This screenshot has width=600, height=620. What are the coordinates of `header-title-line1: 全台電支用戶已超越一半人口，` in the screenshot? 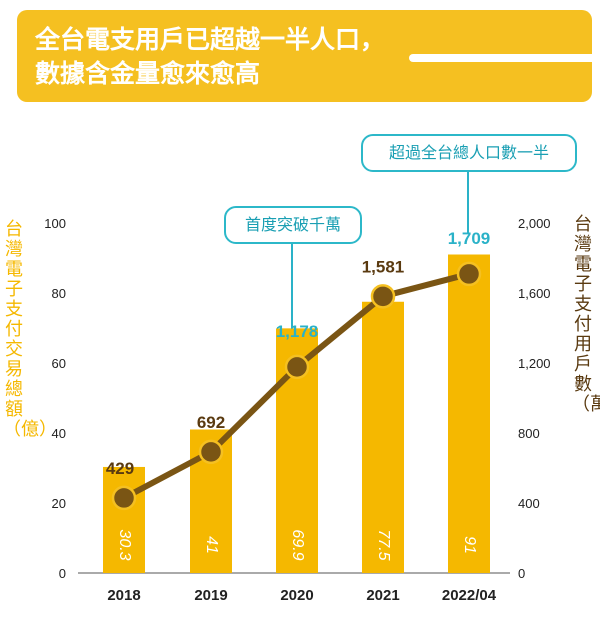 It's located at (210, 39).